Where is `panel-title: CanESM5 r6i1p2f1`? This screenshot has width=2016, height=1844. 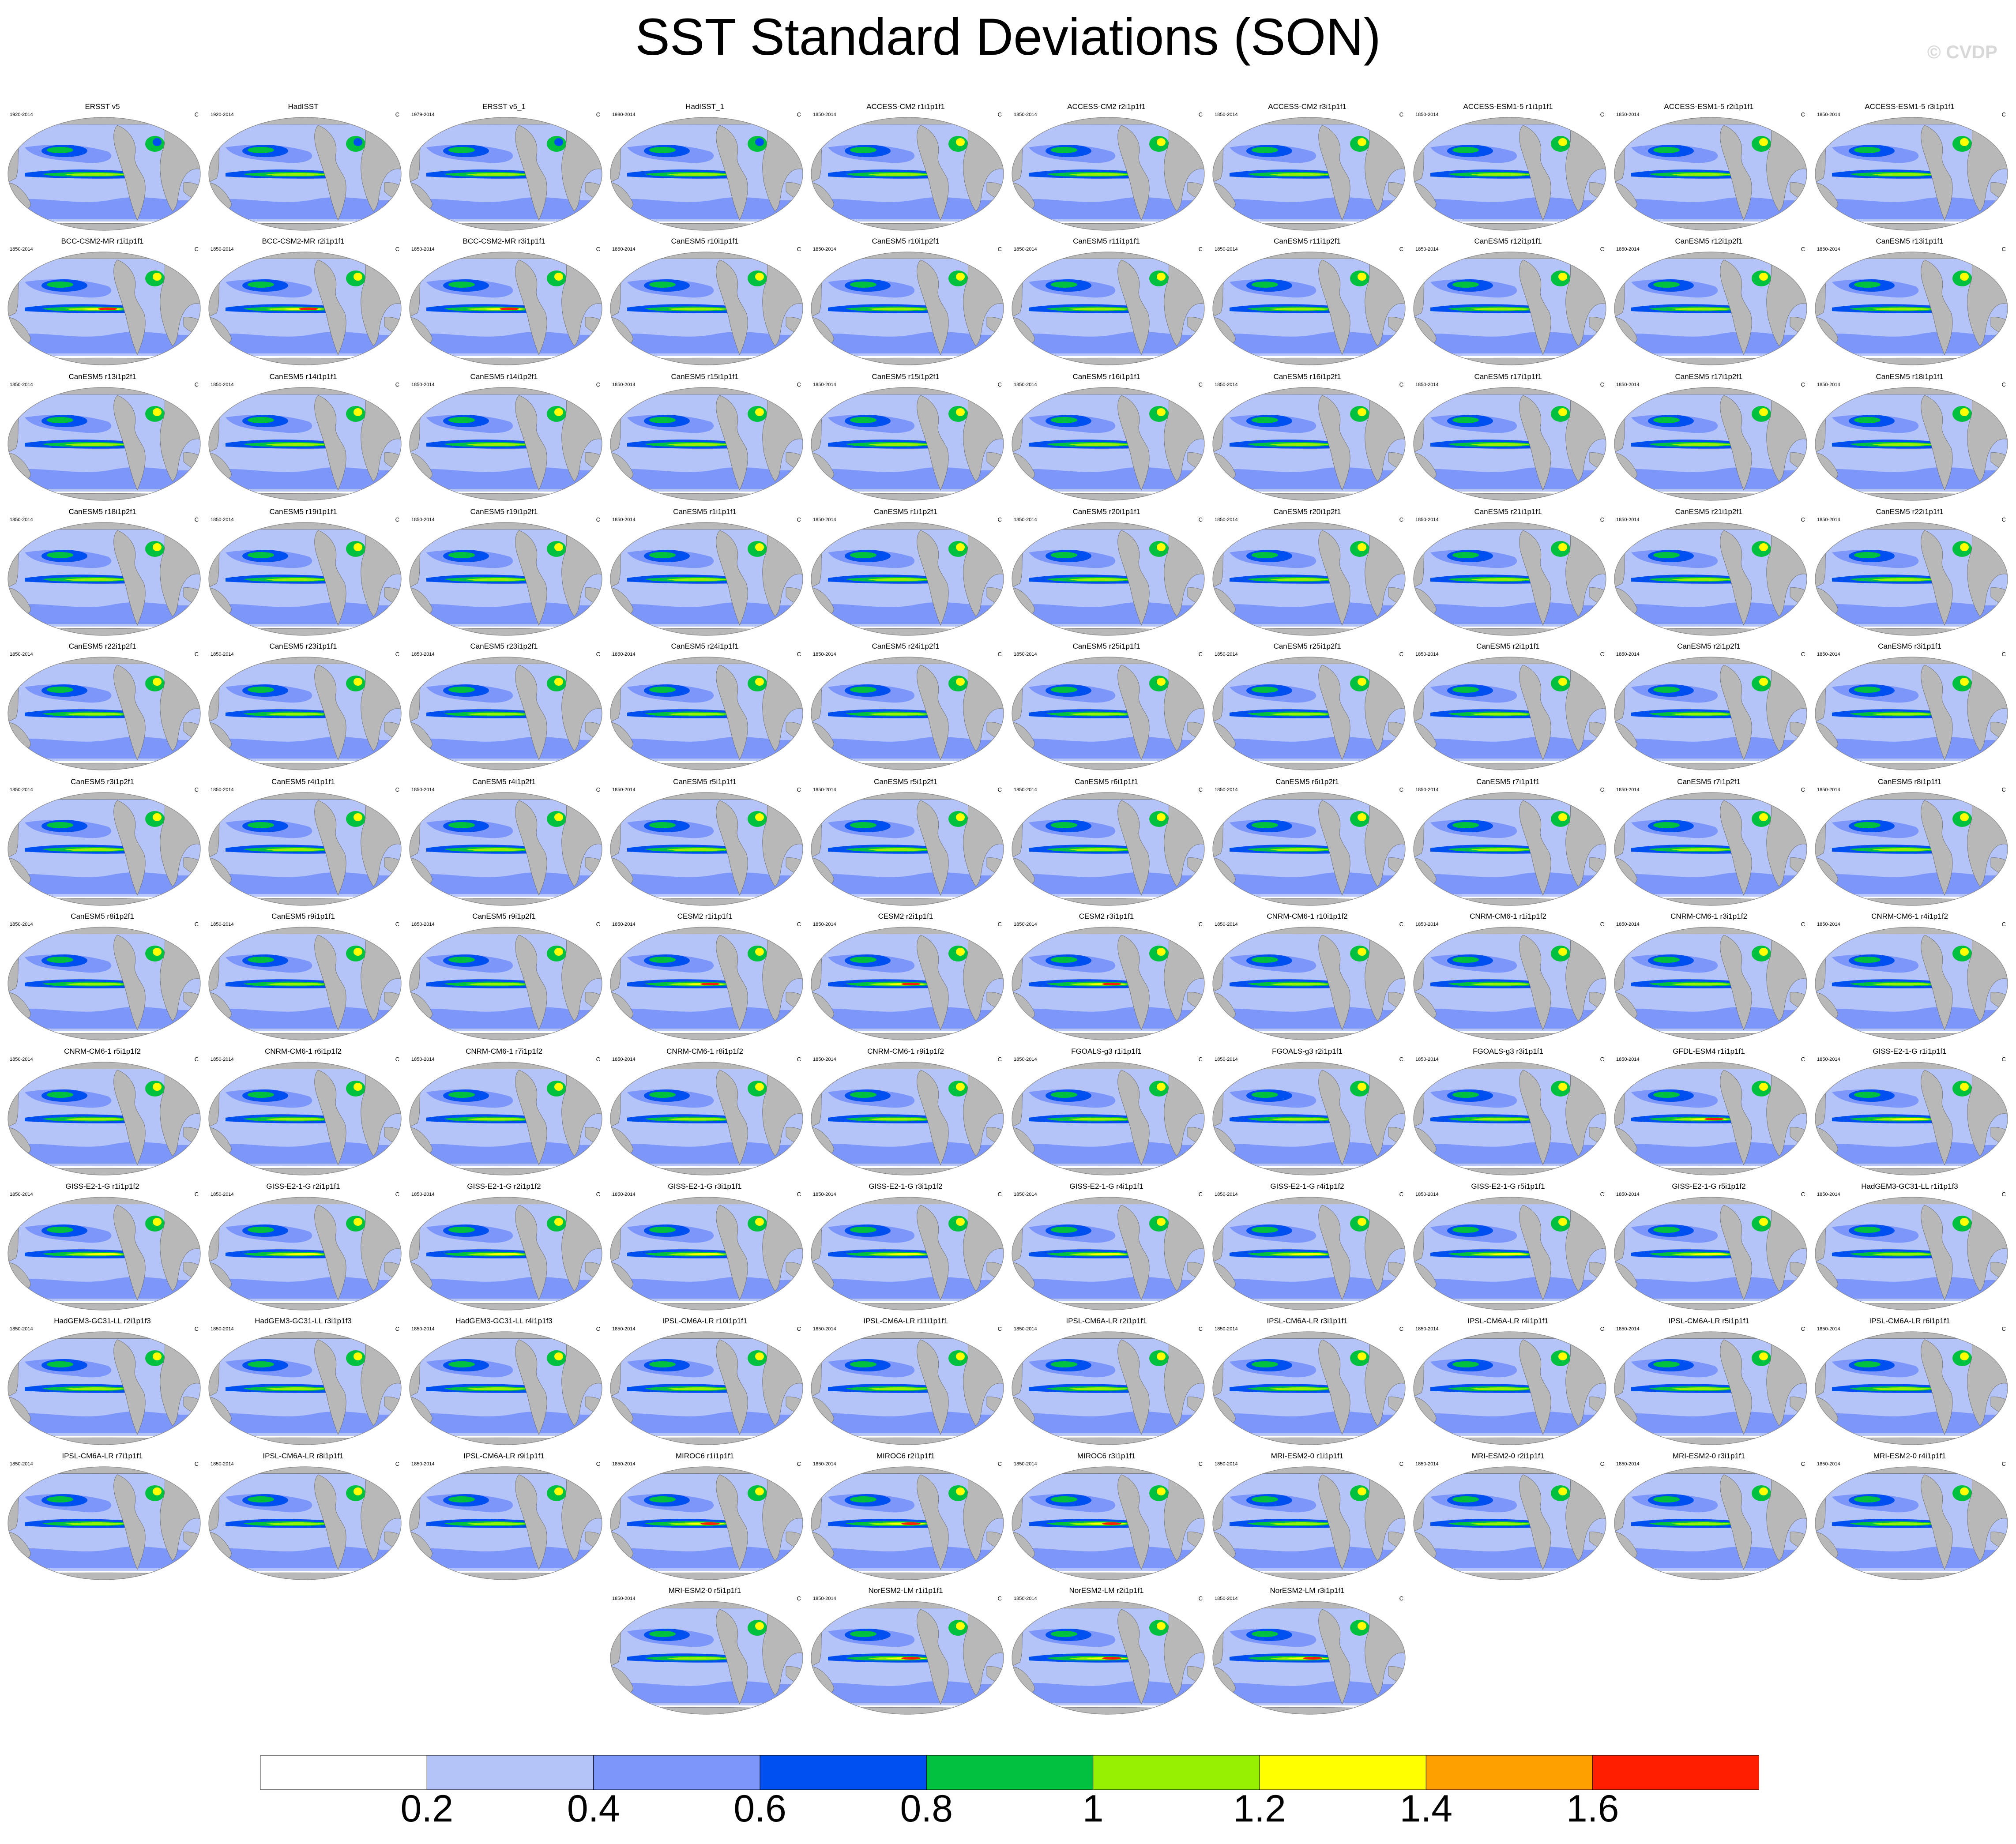
panel-title: CanESM5 r6i1p2f1 is located at coordinates (1307, 782).